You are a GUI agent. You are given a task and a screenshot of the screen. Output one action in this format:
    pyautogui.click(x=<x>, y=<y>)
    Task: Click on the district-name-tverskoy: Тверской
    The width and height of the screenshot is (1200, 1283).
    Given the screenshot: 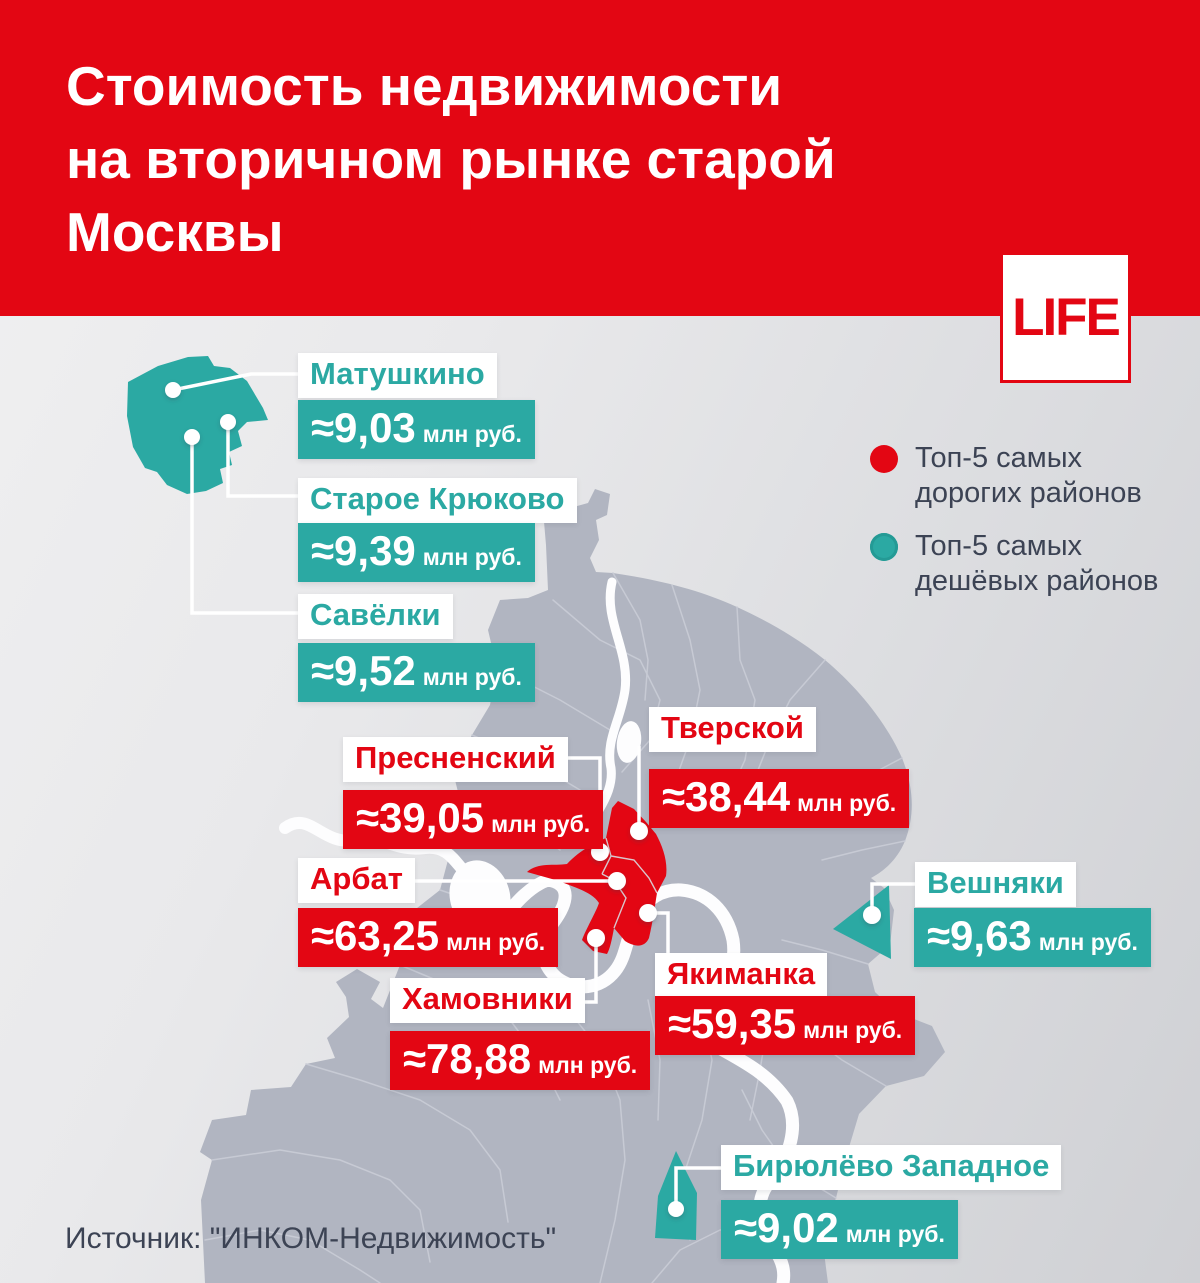 What is the action you would take?
    pyautogui.click(x=732, y=729)
    